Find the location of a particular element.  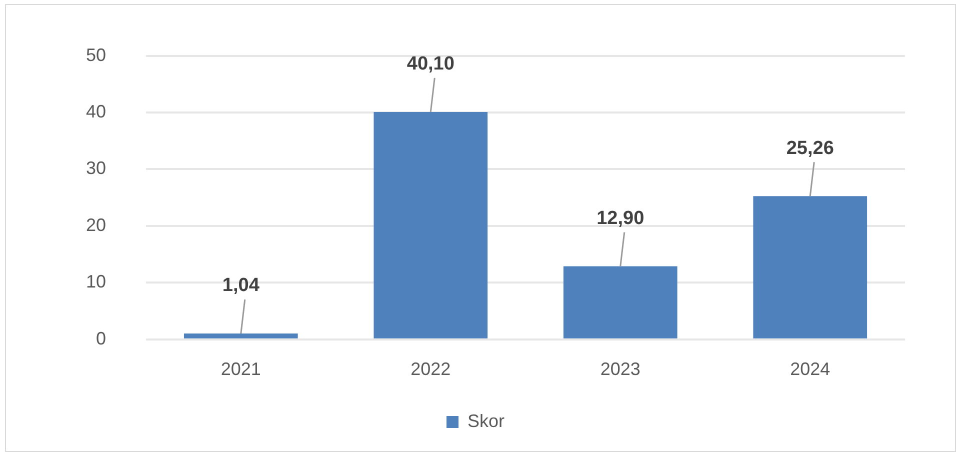

data-label: 25,26 is located at coordinates (810, 148).